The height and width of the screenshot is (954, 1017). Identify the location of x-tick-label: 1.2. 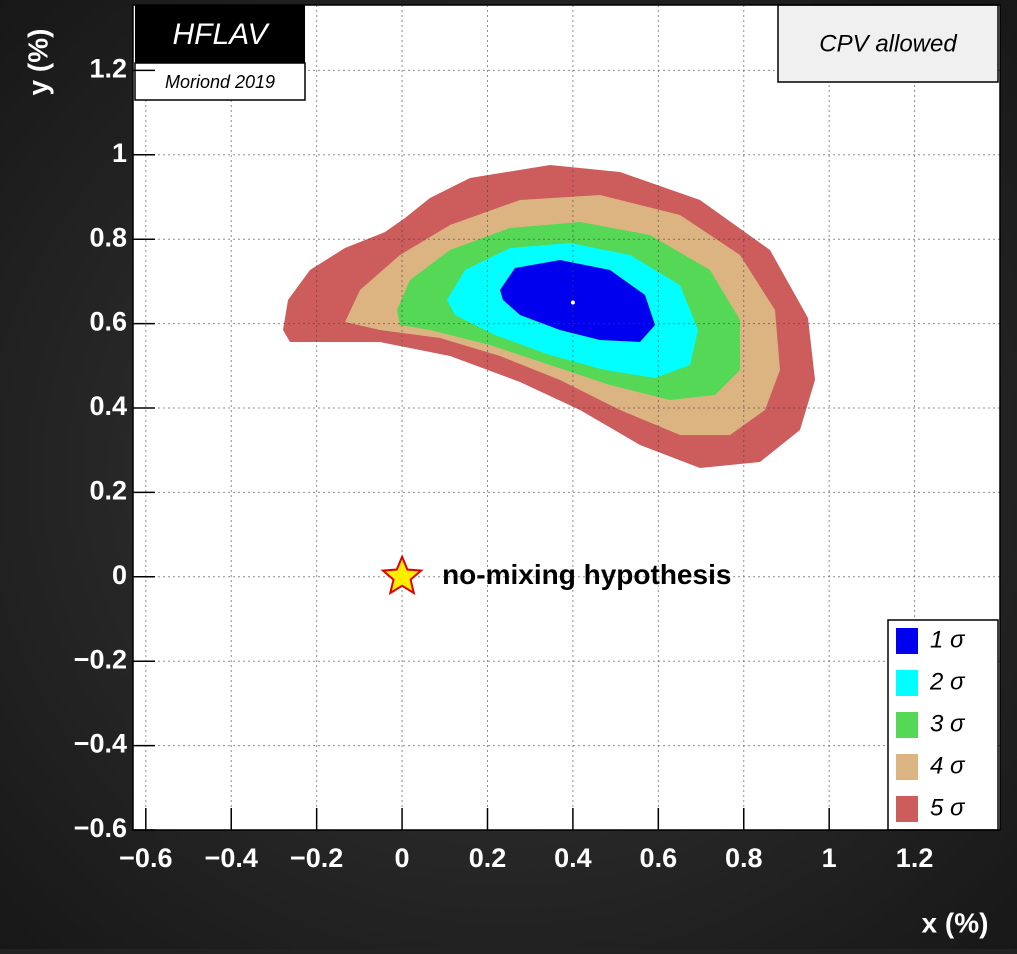
(915, 858).